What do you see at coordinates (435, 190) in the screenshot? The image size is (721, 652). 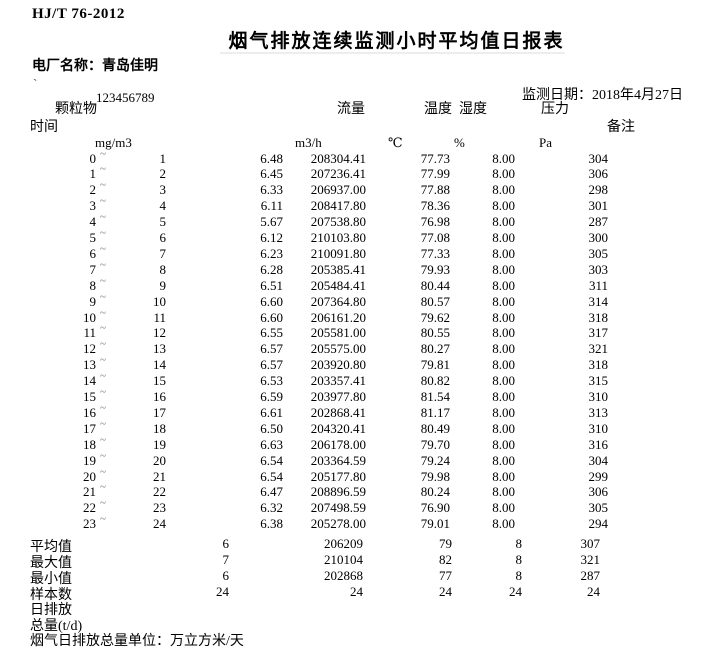 I see `temperature-cell: 77.88` at bounding box center [435, 190].